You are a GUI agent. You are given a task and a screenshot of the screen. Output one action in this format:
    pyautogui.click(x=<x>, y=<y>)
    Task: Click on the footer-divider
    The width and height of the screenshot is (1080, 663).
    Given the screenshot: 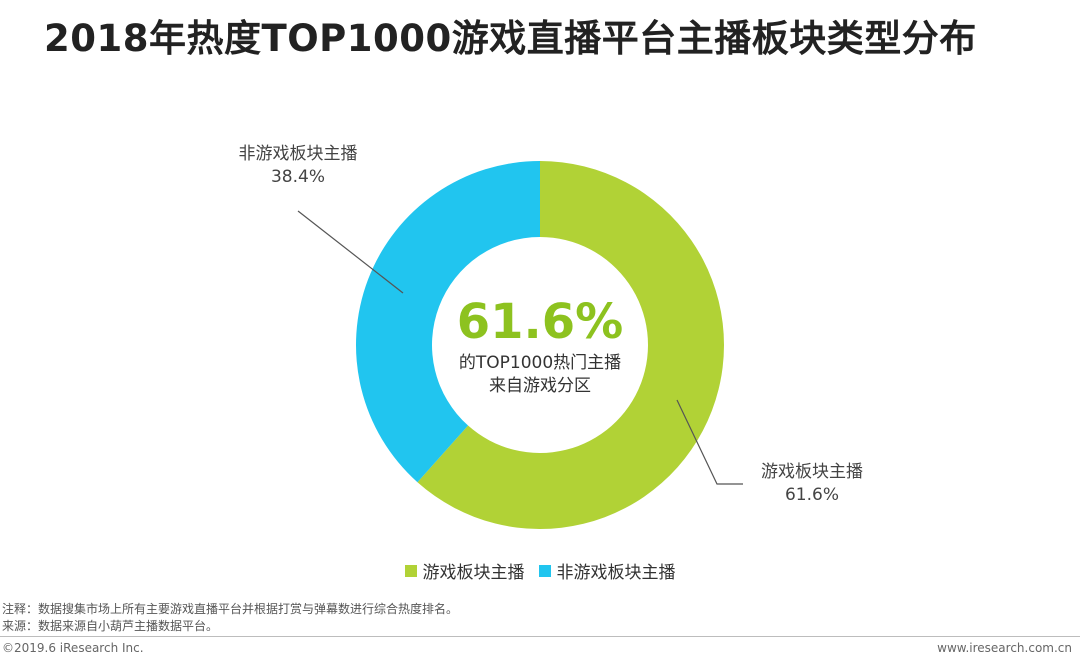 What is the action you would take?
    pyautogui.click(x=540, y=636)
    